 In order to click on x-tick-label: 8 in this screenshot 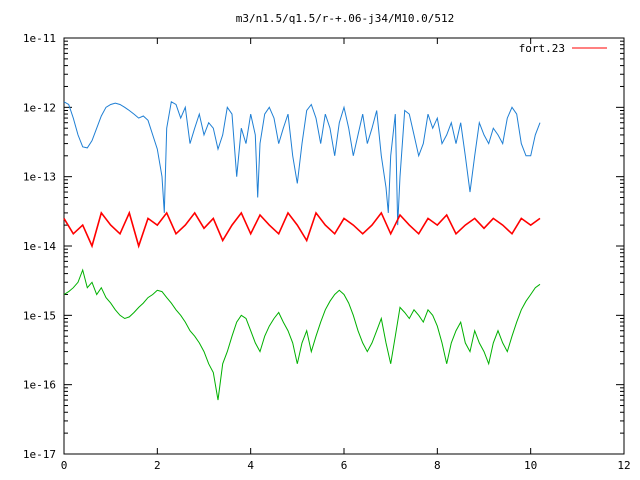, I will do `click(437, 465)`.